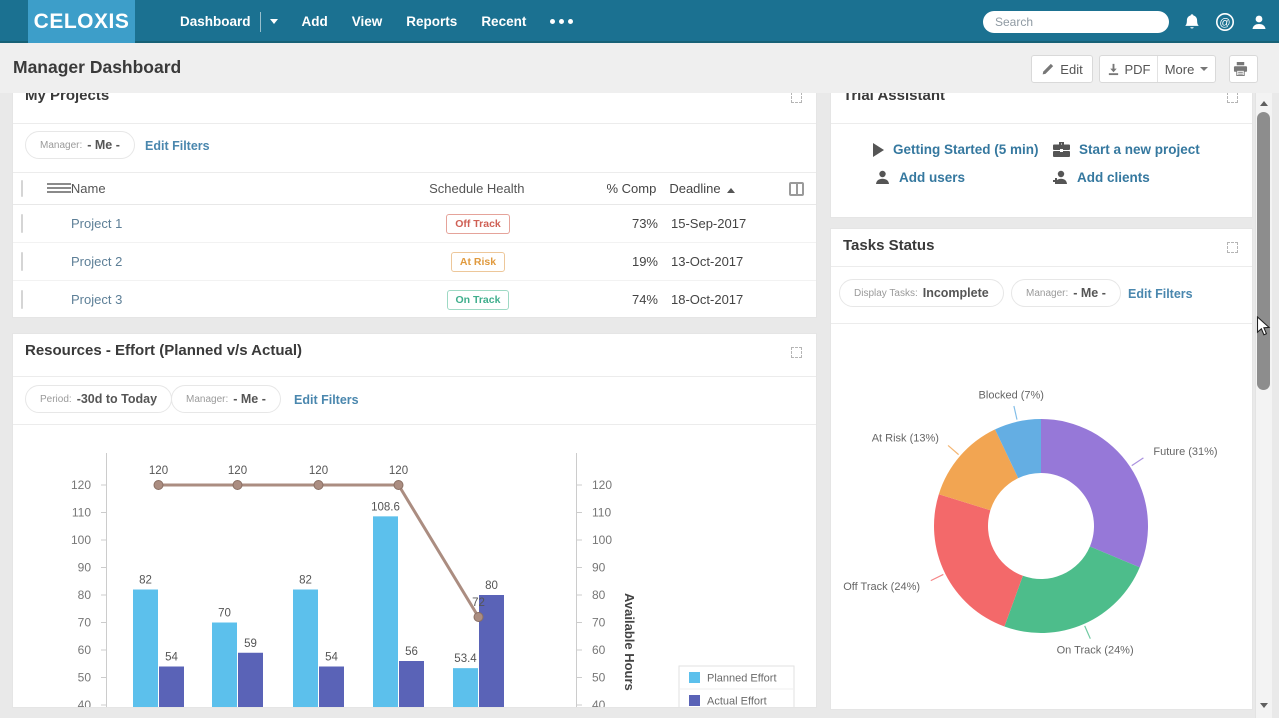  What do you see at coordinates (629, 642) in the screenshot?
I see `svg-text: Available Hours` at bounding box center [629, 642].